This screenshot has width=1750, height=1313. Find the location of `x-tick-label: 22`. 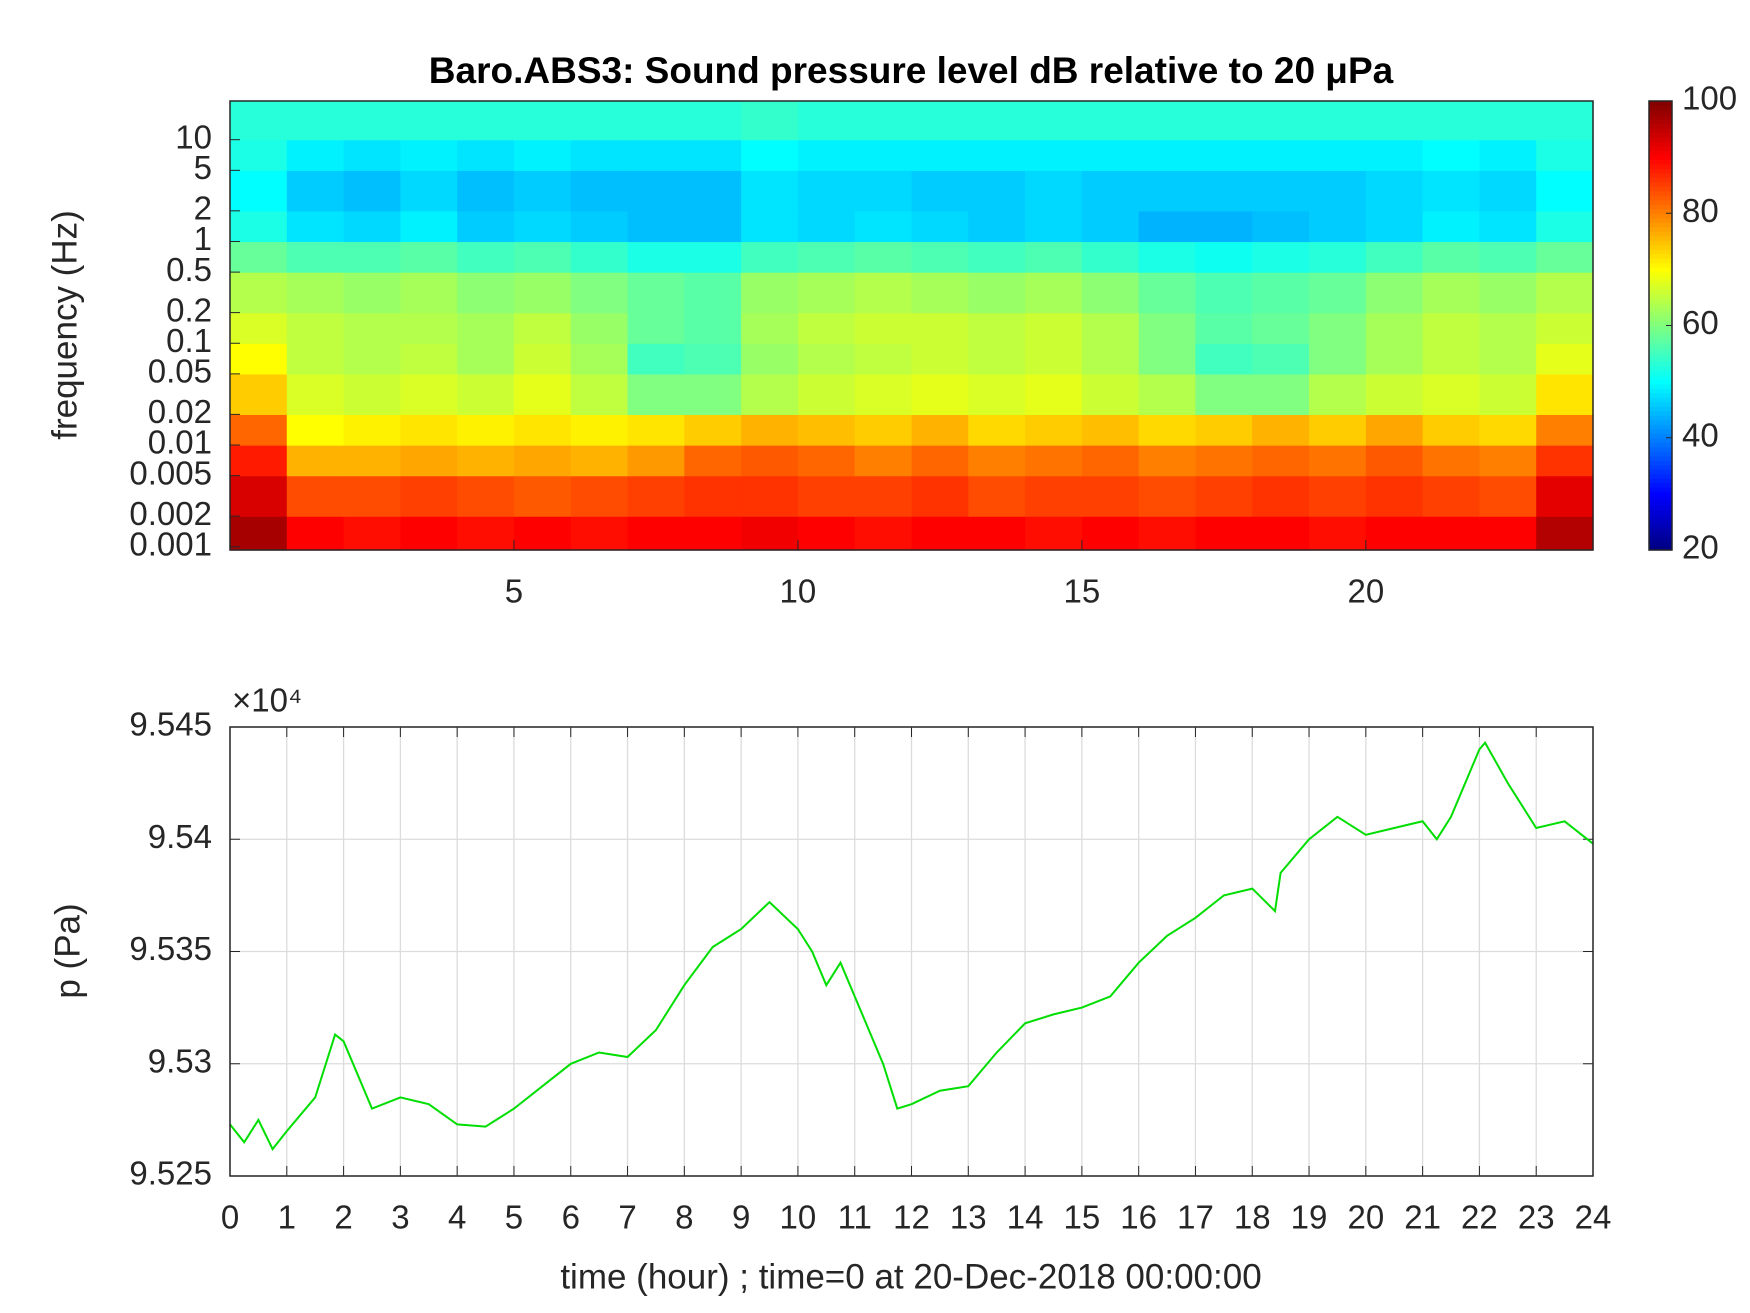

x-tick-label: 22 is located at coordinates (1479, 1217).